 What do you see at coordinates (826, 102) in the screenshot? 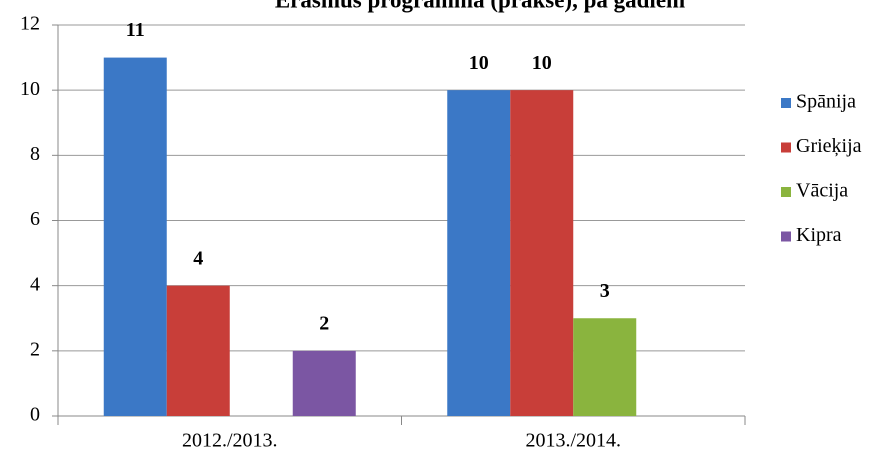
I see `legend-label: Spānija` at bounding box center [826, 102].